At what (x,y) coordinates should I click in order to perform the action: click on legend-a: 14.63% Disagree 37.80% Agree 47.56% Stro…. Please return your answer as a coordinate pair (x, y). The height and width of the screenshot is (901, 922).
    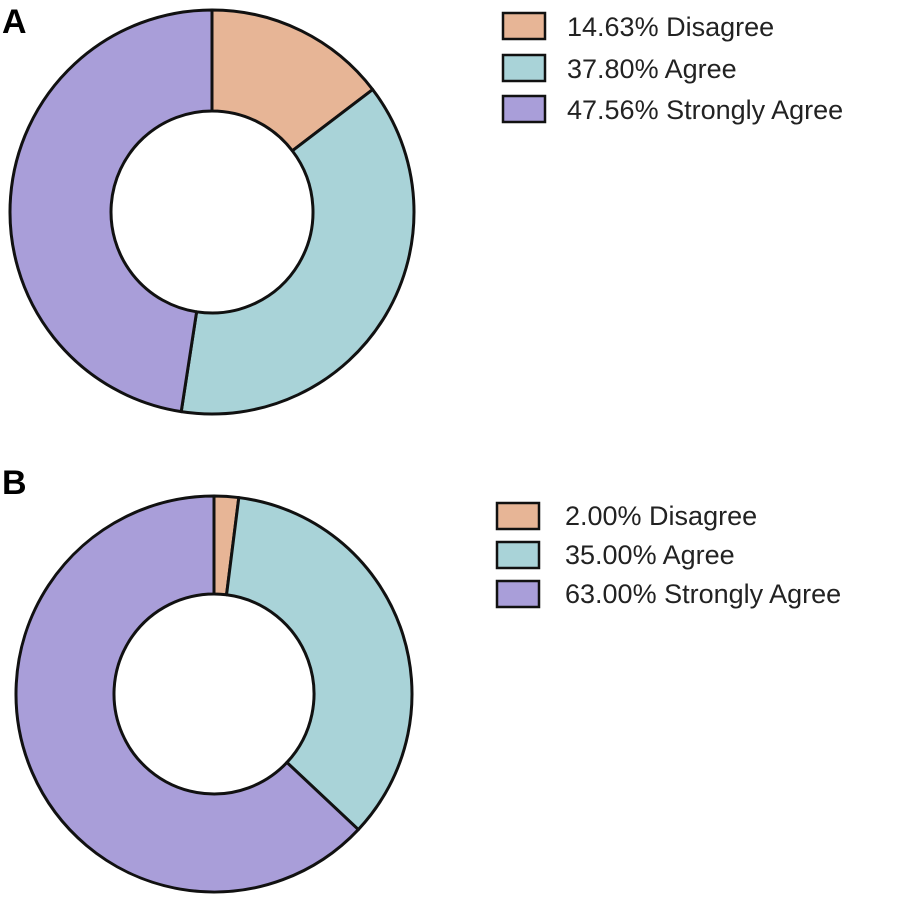
    Looking at the image, I should click on (672, 68).